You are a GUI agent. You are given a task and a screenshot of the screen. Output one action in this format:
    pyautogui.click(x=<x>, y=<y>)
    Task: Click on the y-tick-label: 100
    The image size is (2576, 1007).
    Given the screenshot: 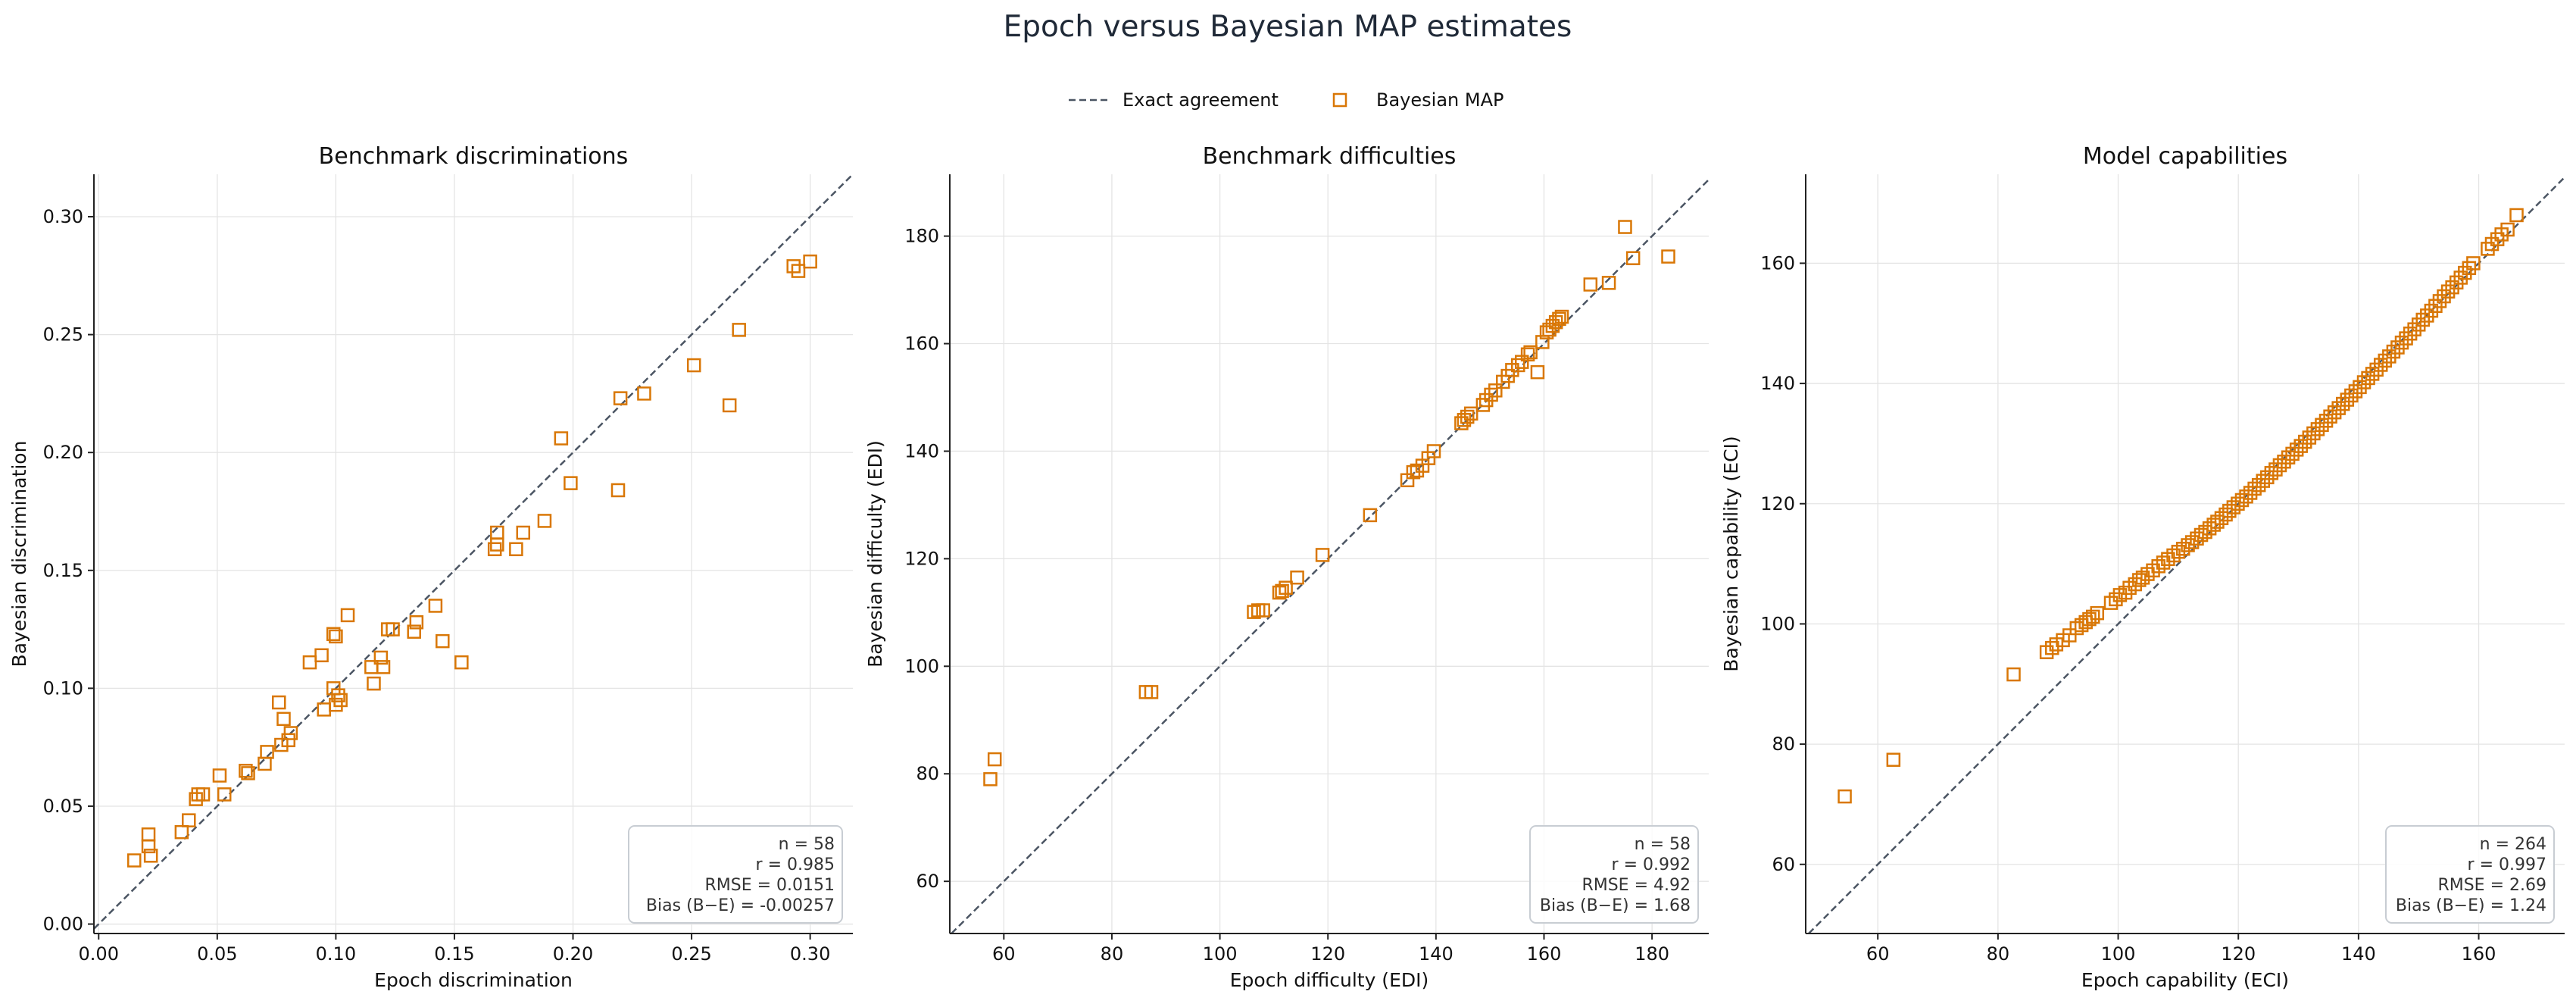 What is the action you would take?
    pyautogui.click(x=922, y=666)
    